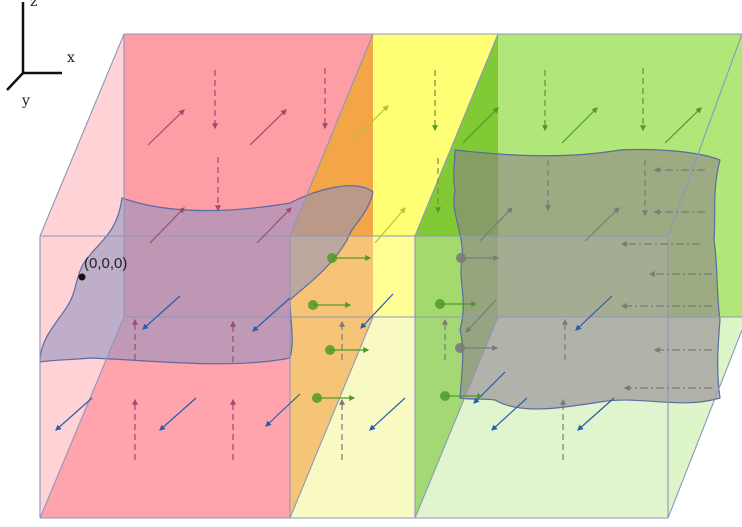 The width and height of the screenshot is (742, 527). Describe the element at coordinates (594, 100) in the screenshot. I see `green-downward-arrows` at that location.